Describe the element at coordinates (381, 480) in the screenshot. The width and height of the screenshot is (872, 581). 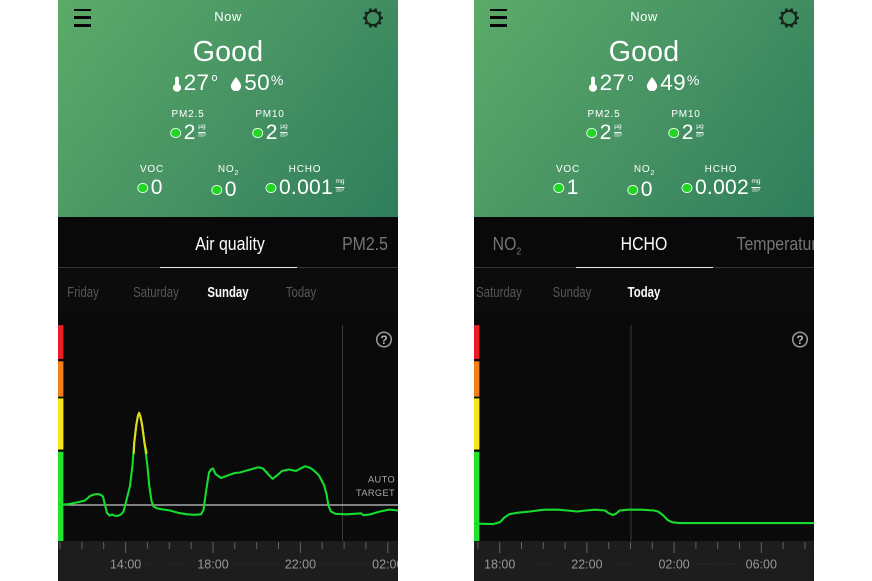
I see `svg-text: AUTO` at that location.